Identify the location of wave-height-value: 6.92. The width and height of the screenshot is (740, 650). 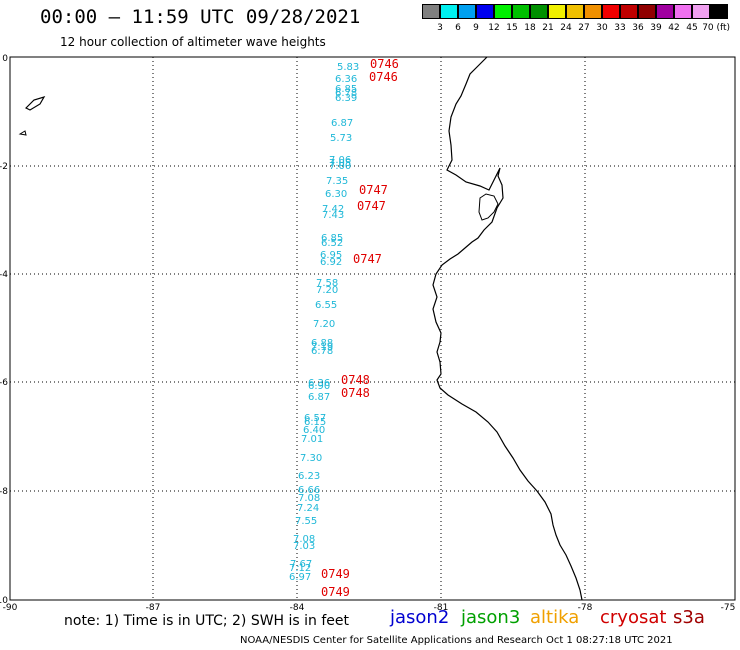
(331, 262).